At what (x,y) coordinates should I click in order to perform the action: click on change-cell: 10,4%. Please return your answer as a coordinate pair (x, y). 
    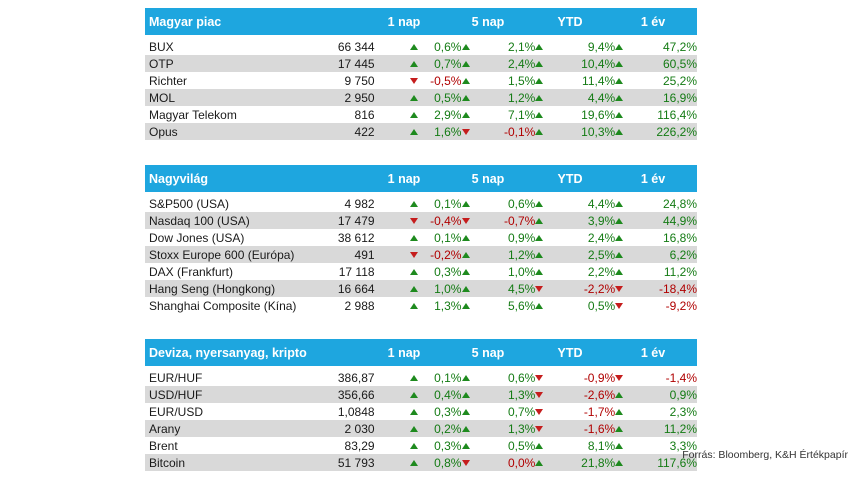
    Looking at the image, I should click on (575, 64).